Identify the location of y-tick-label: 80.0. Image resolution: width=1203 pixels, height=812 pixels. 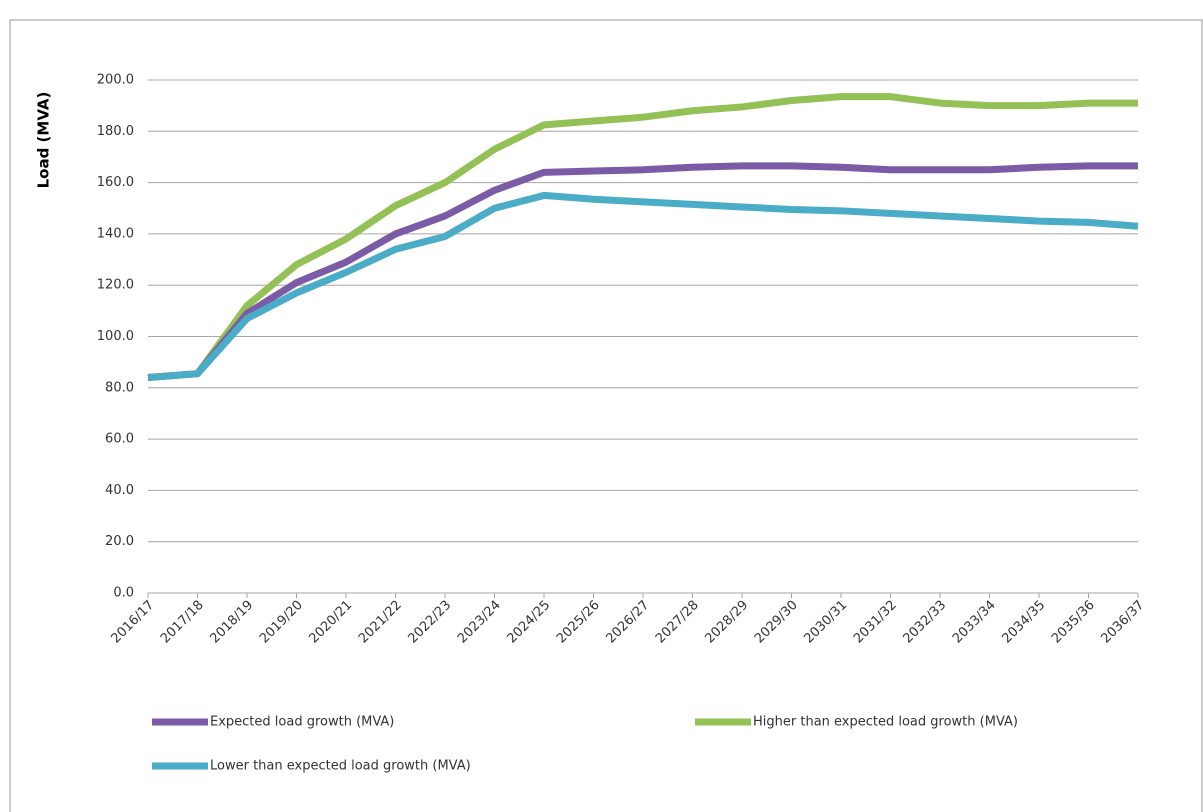
(119, 387).